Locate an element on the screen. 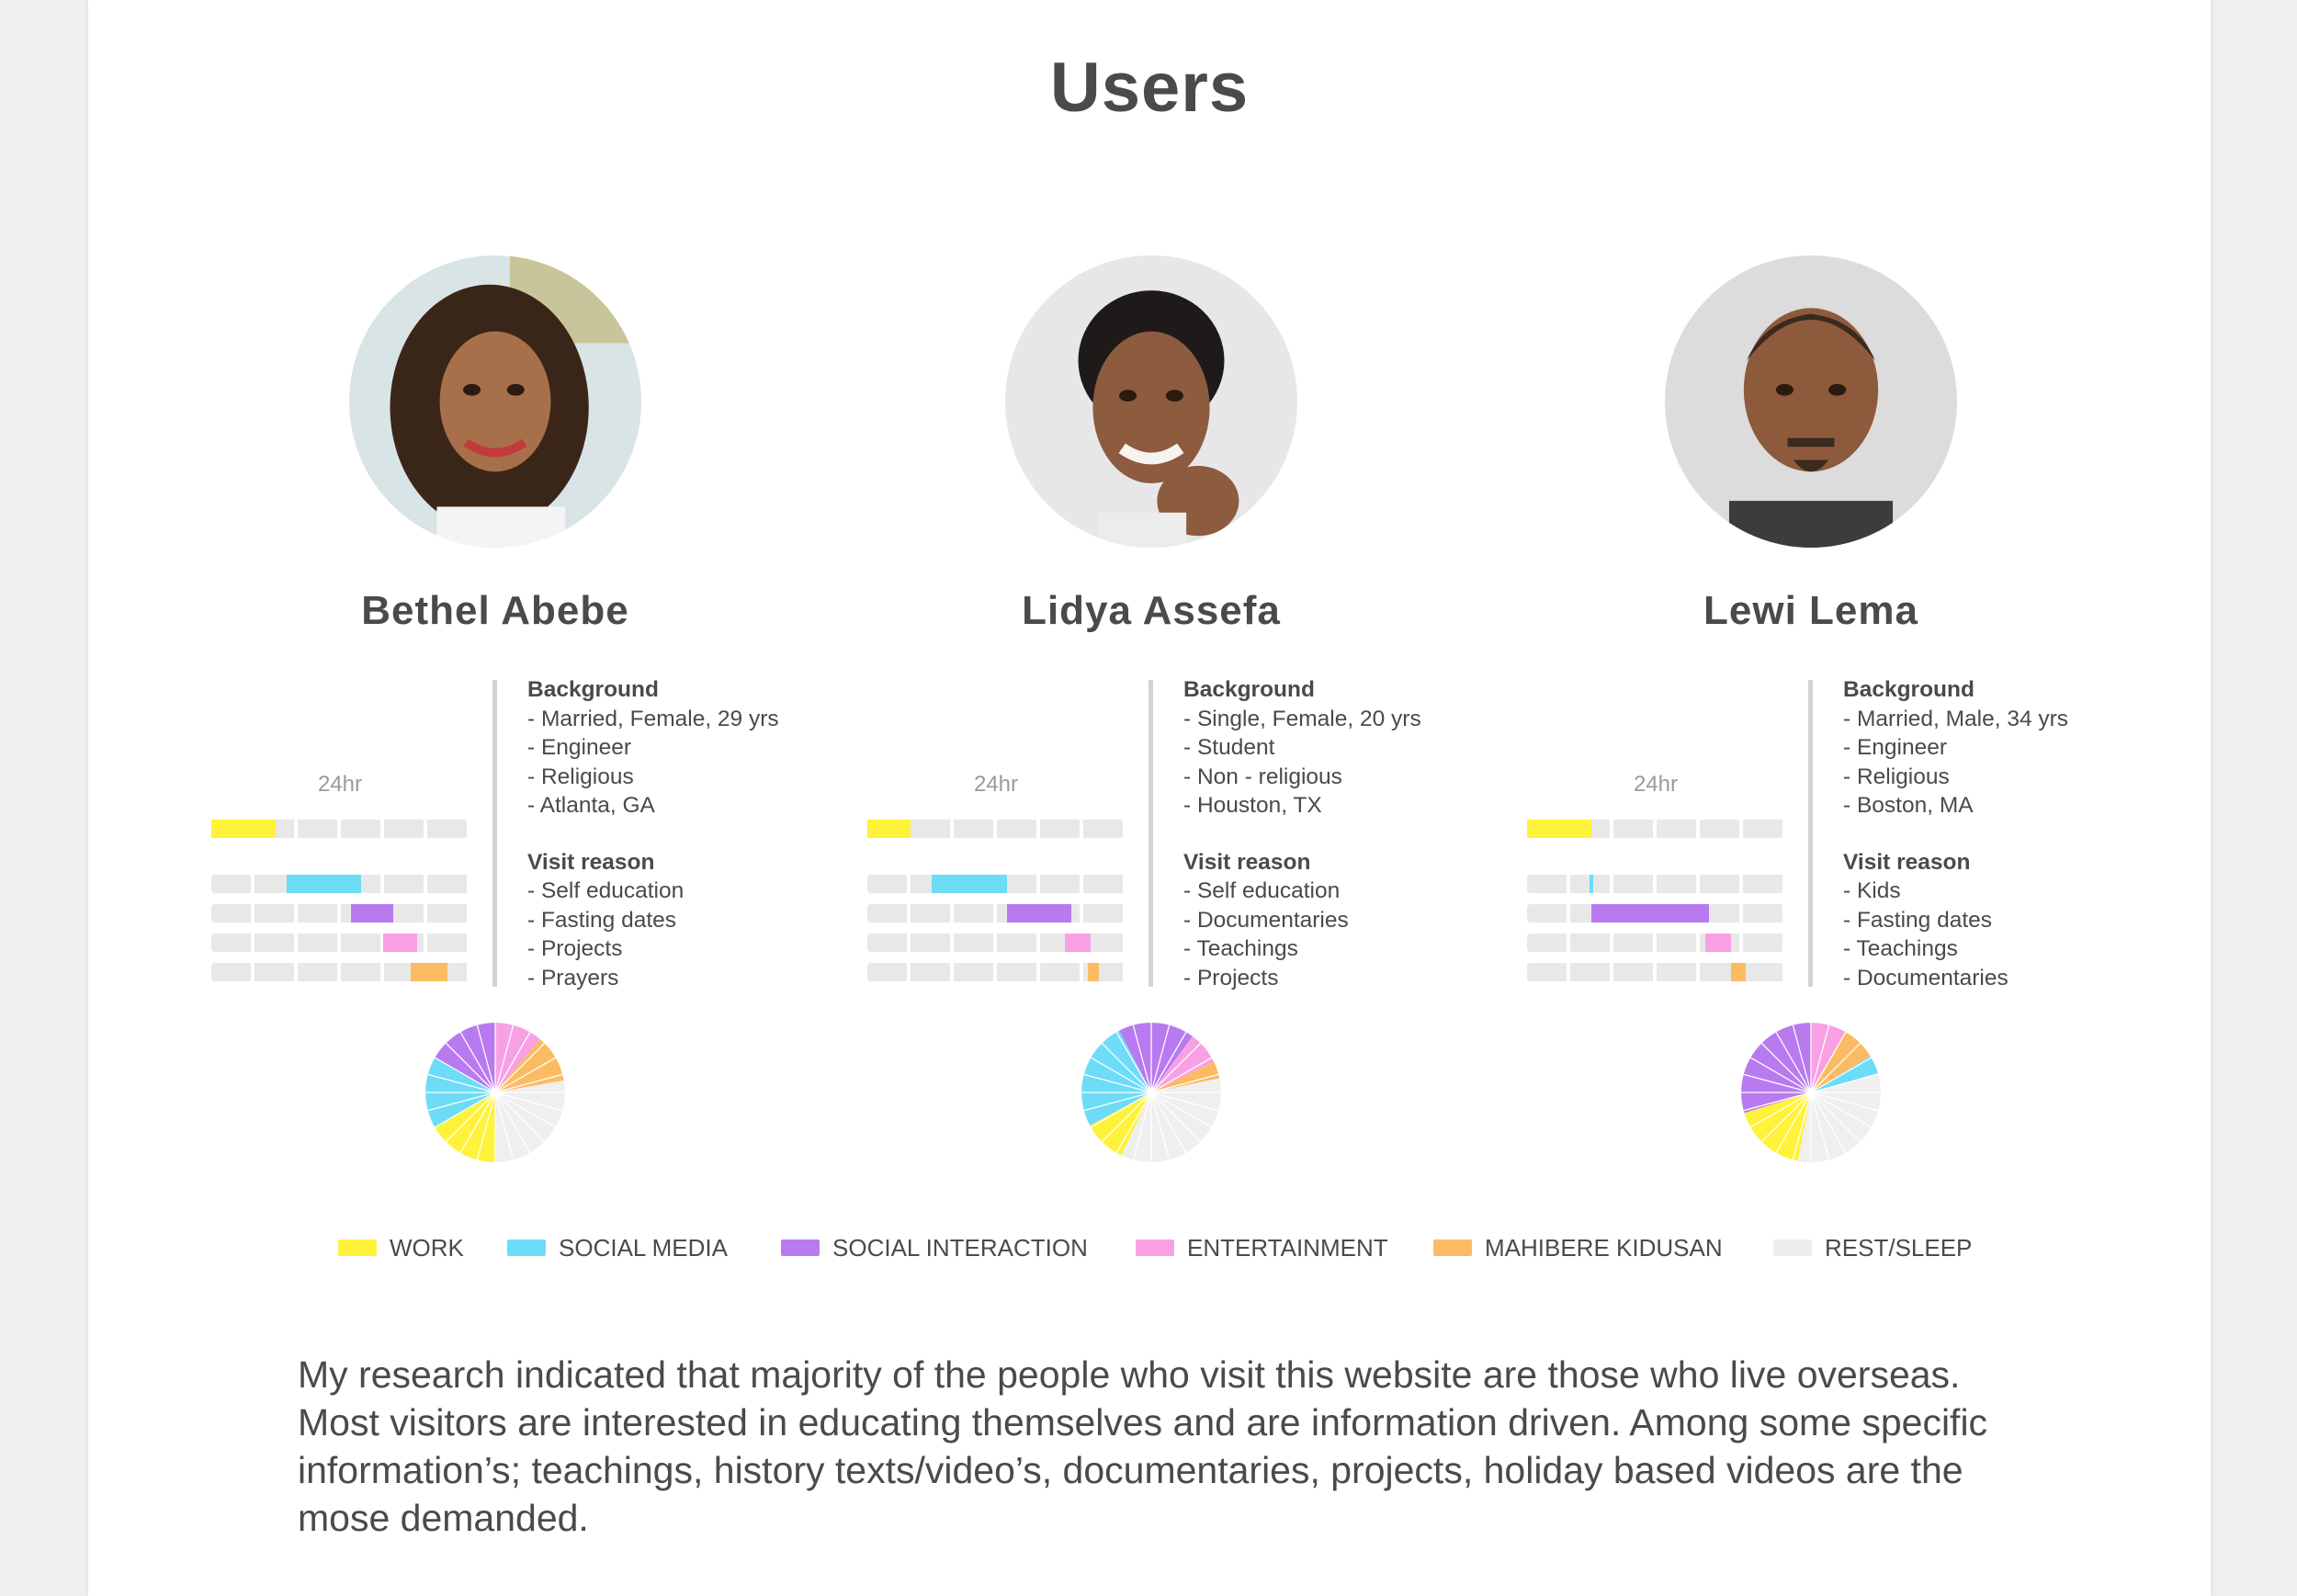  legend-item: MAHIBERE KIDUSAN is located at coordinates (1578, 1247).